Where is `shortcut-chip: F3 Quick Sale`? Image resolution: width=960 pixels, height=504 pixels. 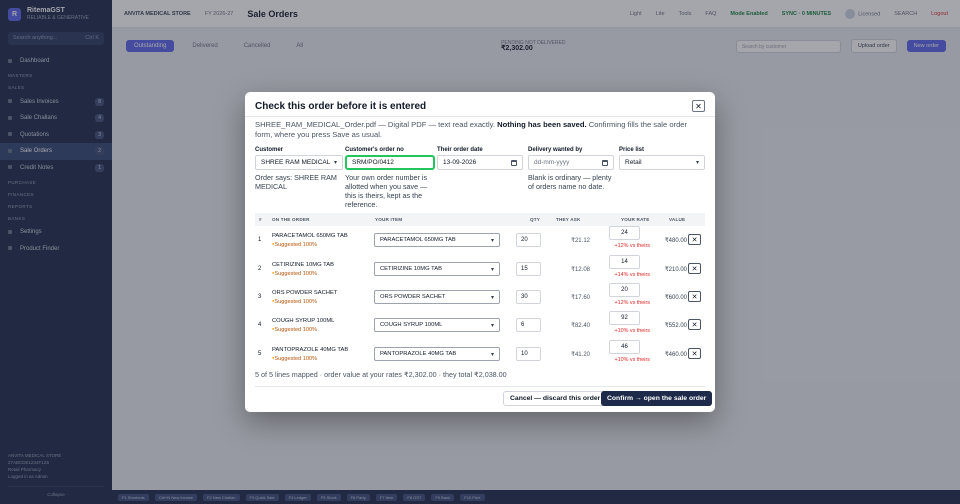
shortcut-chip: F3 Quick Sale is located at coordinates (262, 497).